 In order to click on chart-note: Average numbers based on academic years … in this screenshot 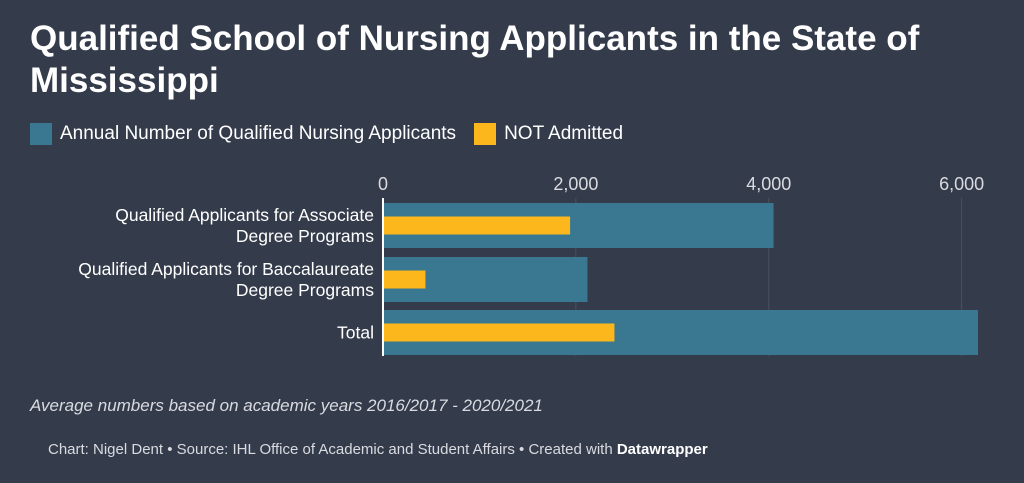, I will do `click(286, 405)`.